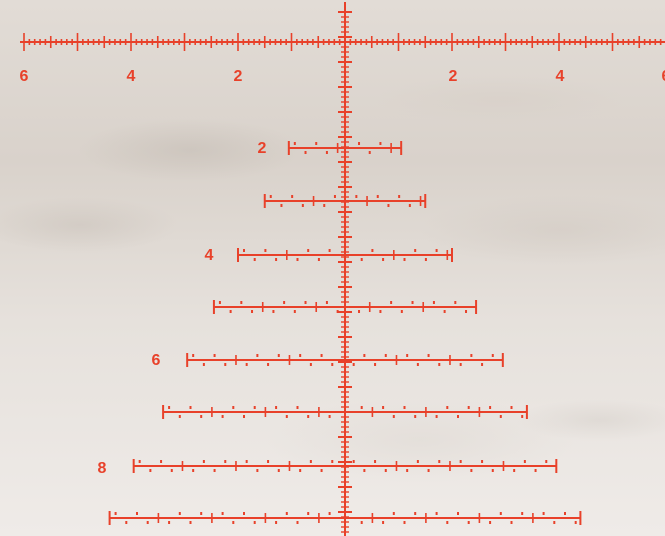 The width and height of the screenshot is (665, 536). Describe the element at coordinates (102, 468) in the screenshot. I see `holdover-label-8: 8` at that location.